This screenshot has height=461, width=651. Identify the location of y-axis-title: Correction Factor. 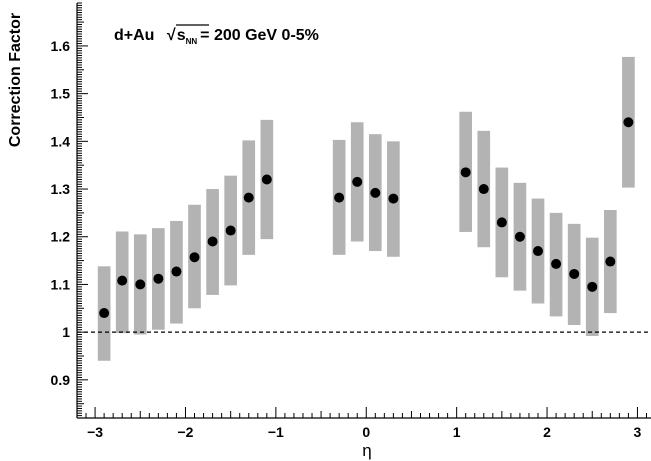
(15, 80).